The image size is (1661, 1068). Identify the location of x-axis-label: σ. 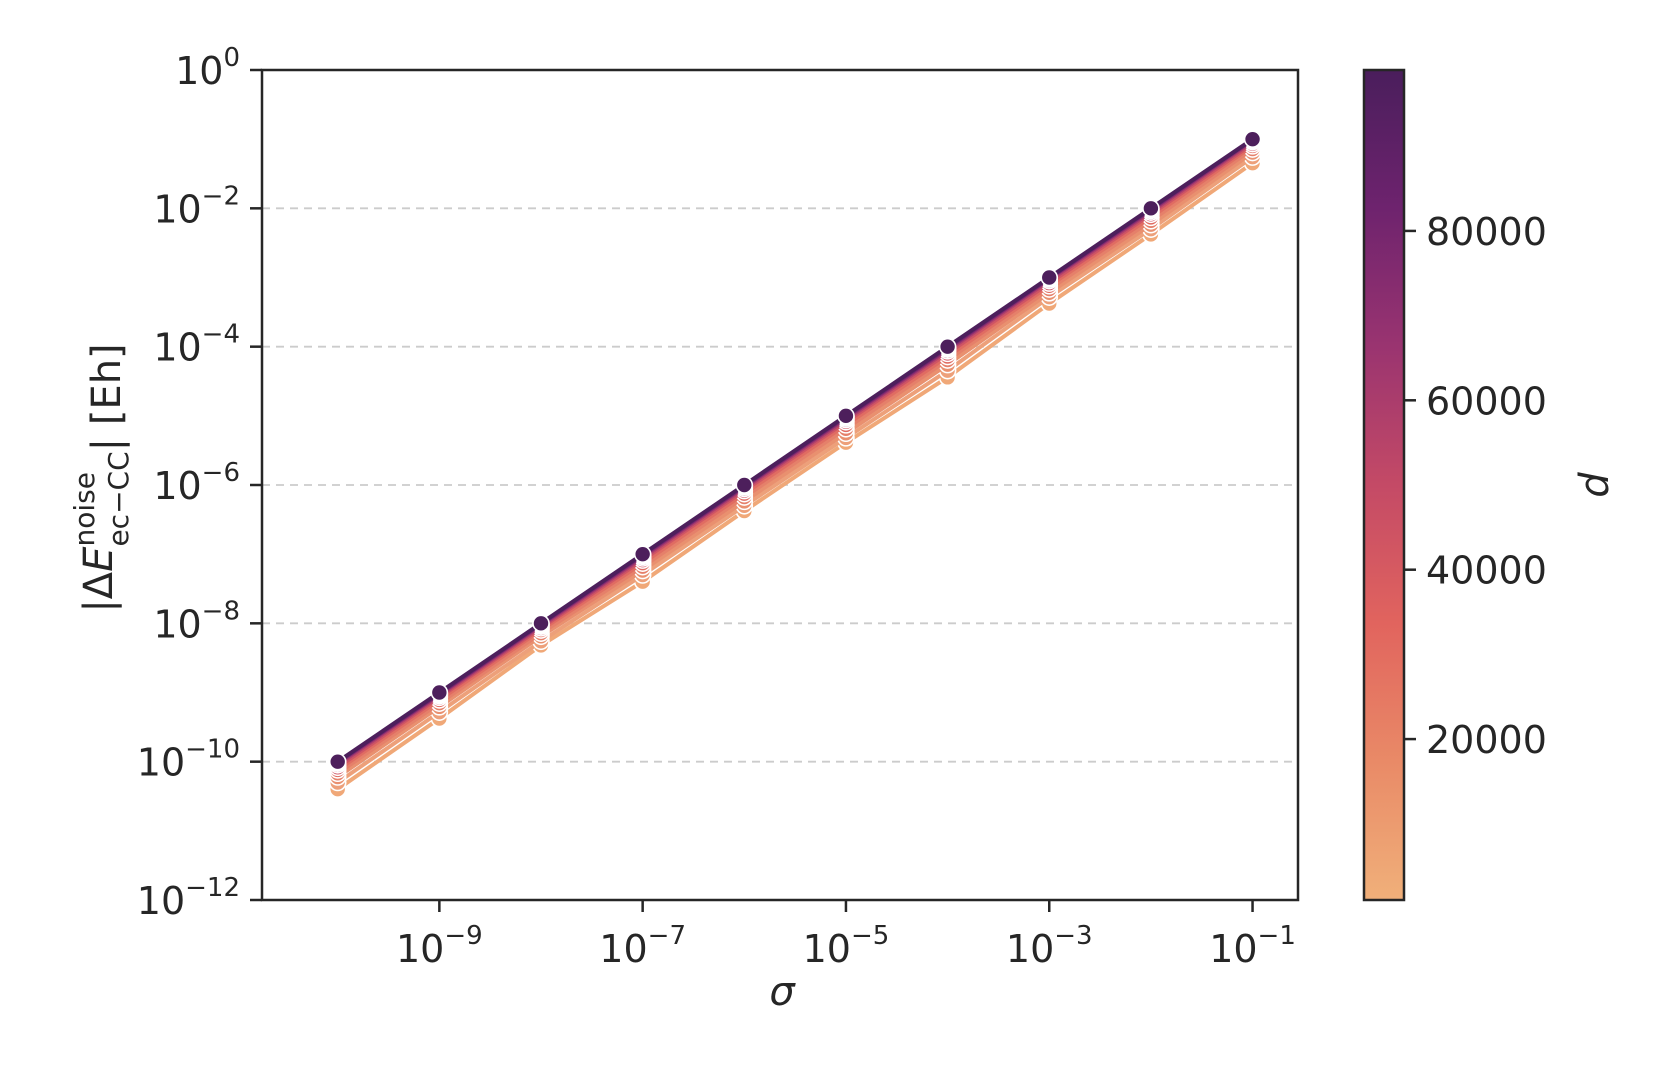
(782, 992).